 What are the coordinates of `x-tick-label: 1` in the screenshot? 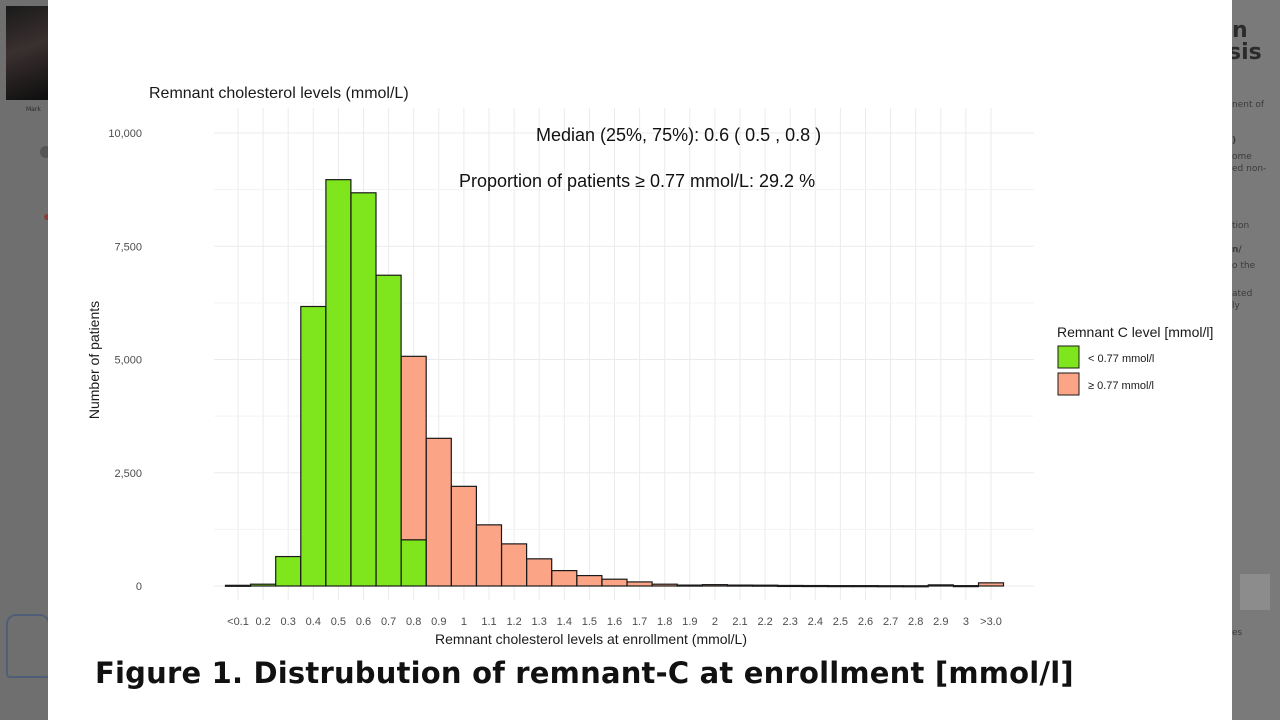 It's located at (464, 622).